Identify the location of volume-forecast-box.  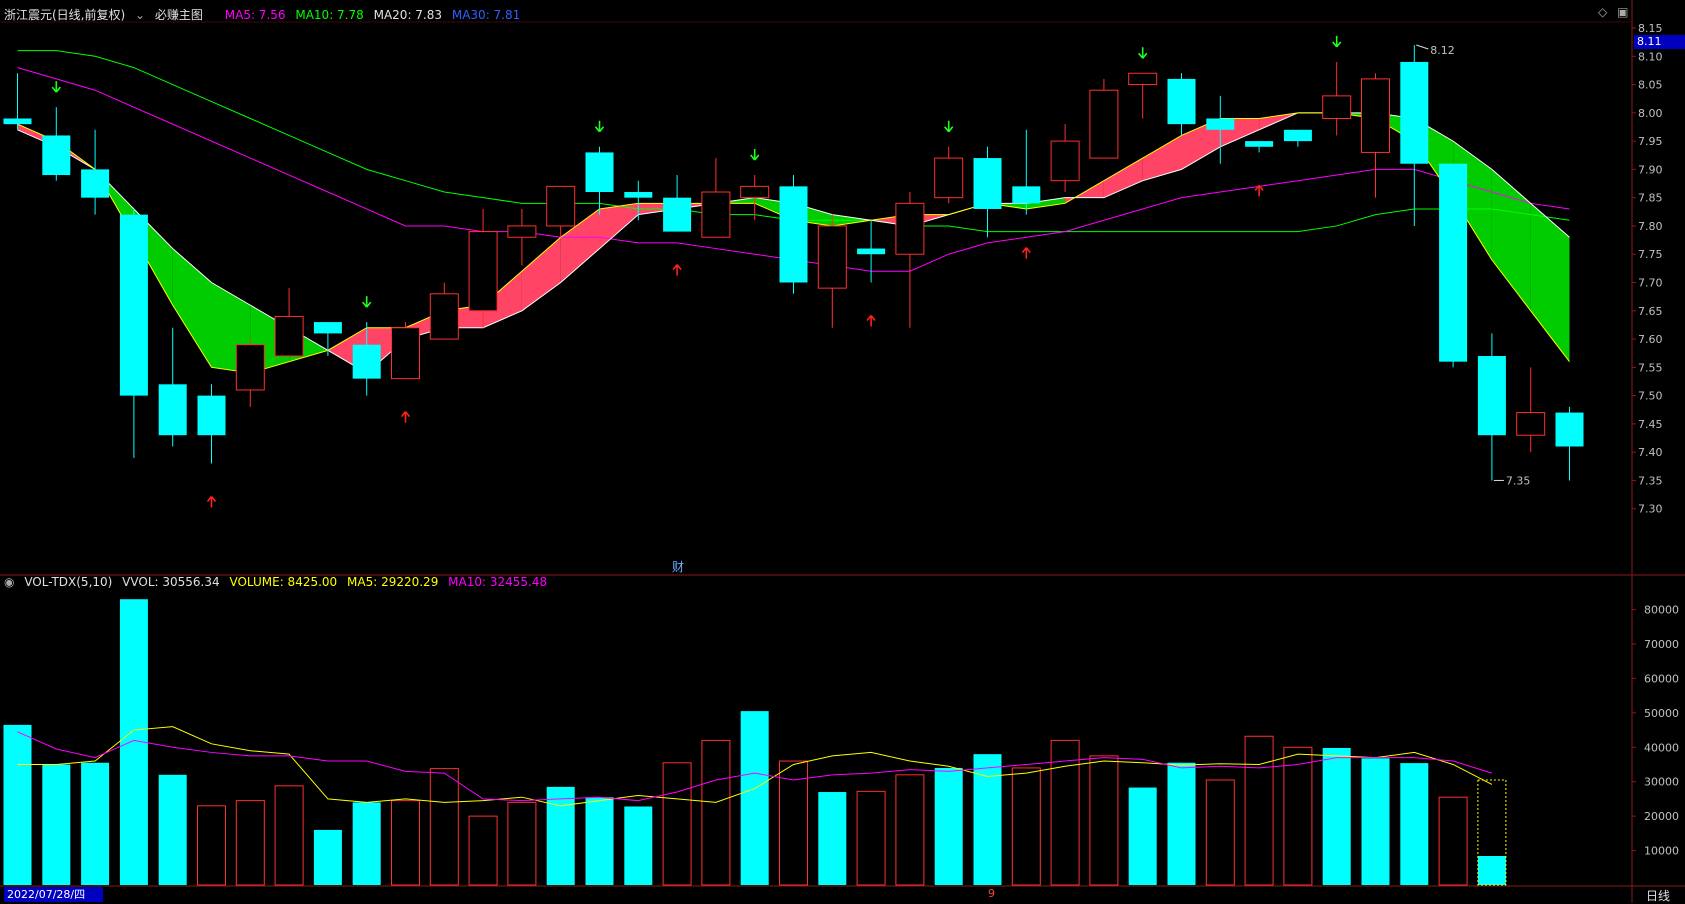
(1492, 832).